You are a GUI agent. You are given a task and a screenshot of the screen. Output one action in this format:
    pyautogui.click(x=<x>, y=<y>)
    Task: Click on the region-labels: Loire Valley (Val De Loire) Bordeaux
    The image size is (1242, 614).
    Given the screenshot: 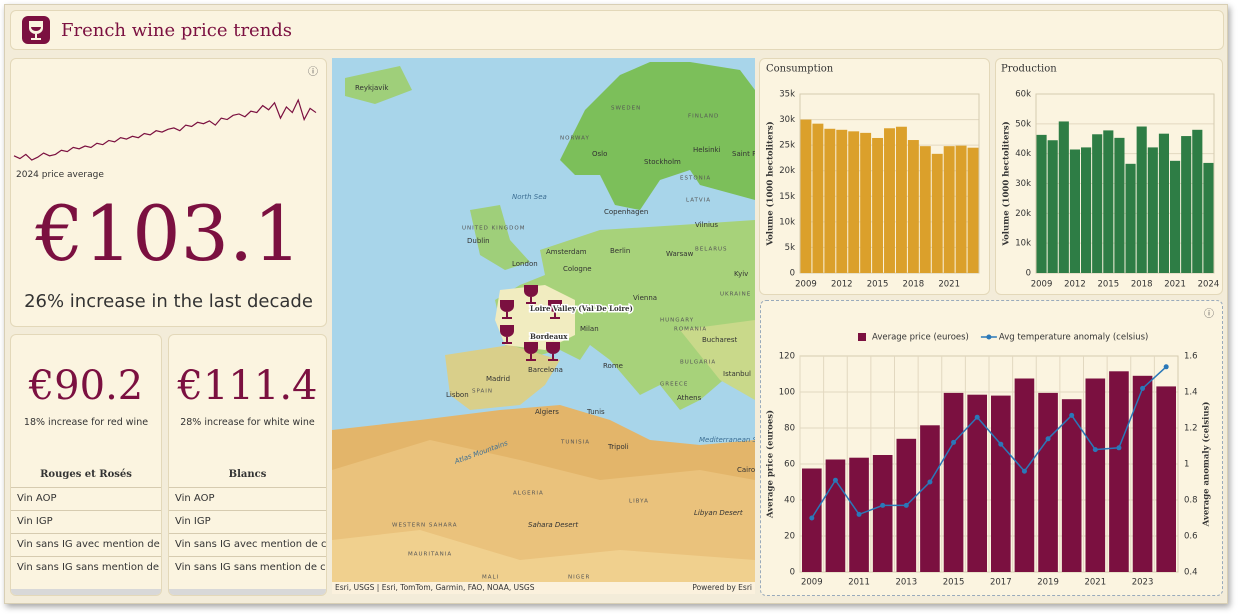 What is the action you would take?
    pyautogui.click(x=582, y=323)
    